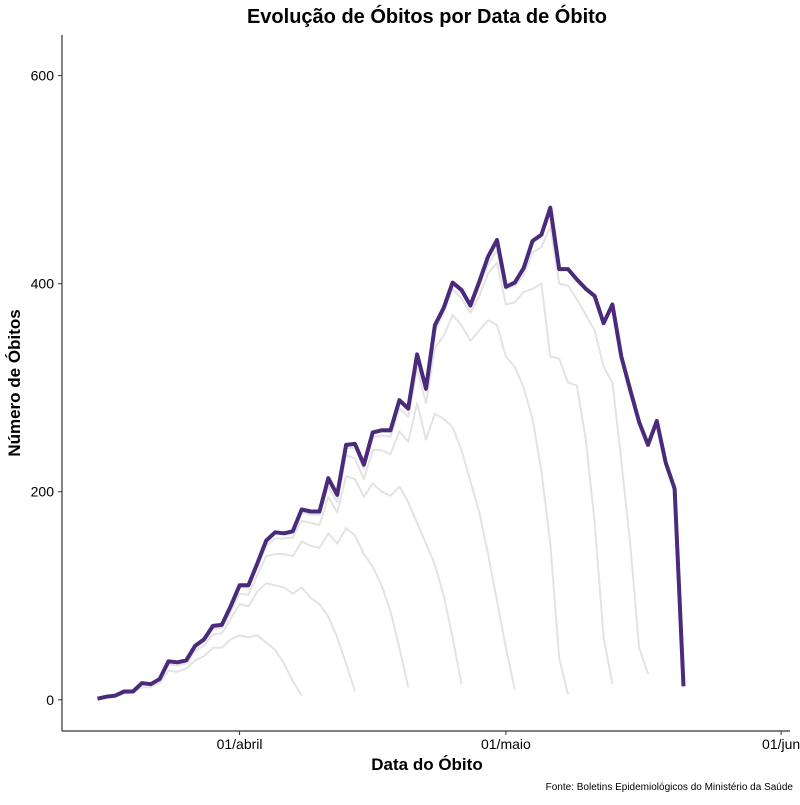 The height and width of the screenshot is (805, 800). I want to click on chart-title: Evolução de Óbitos por Data de Óbito, so click(427, 16).